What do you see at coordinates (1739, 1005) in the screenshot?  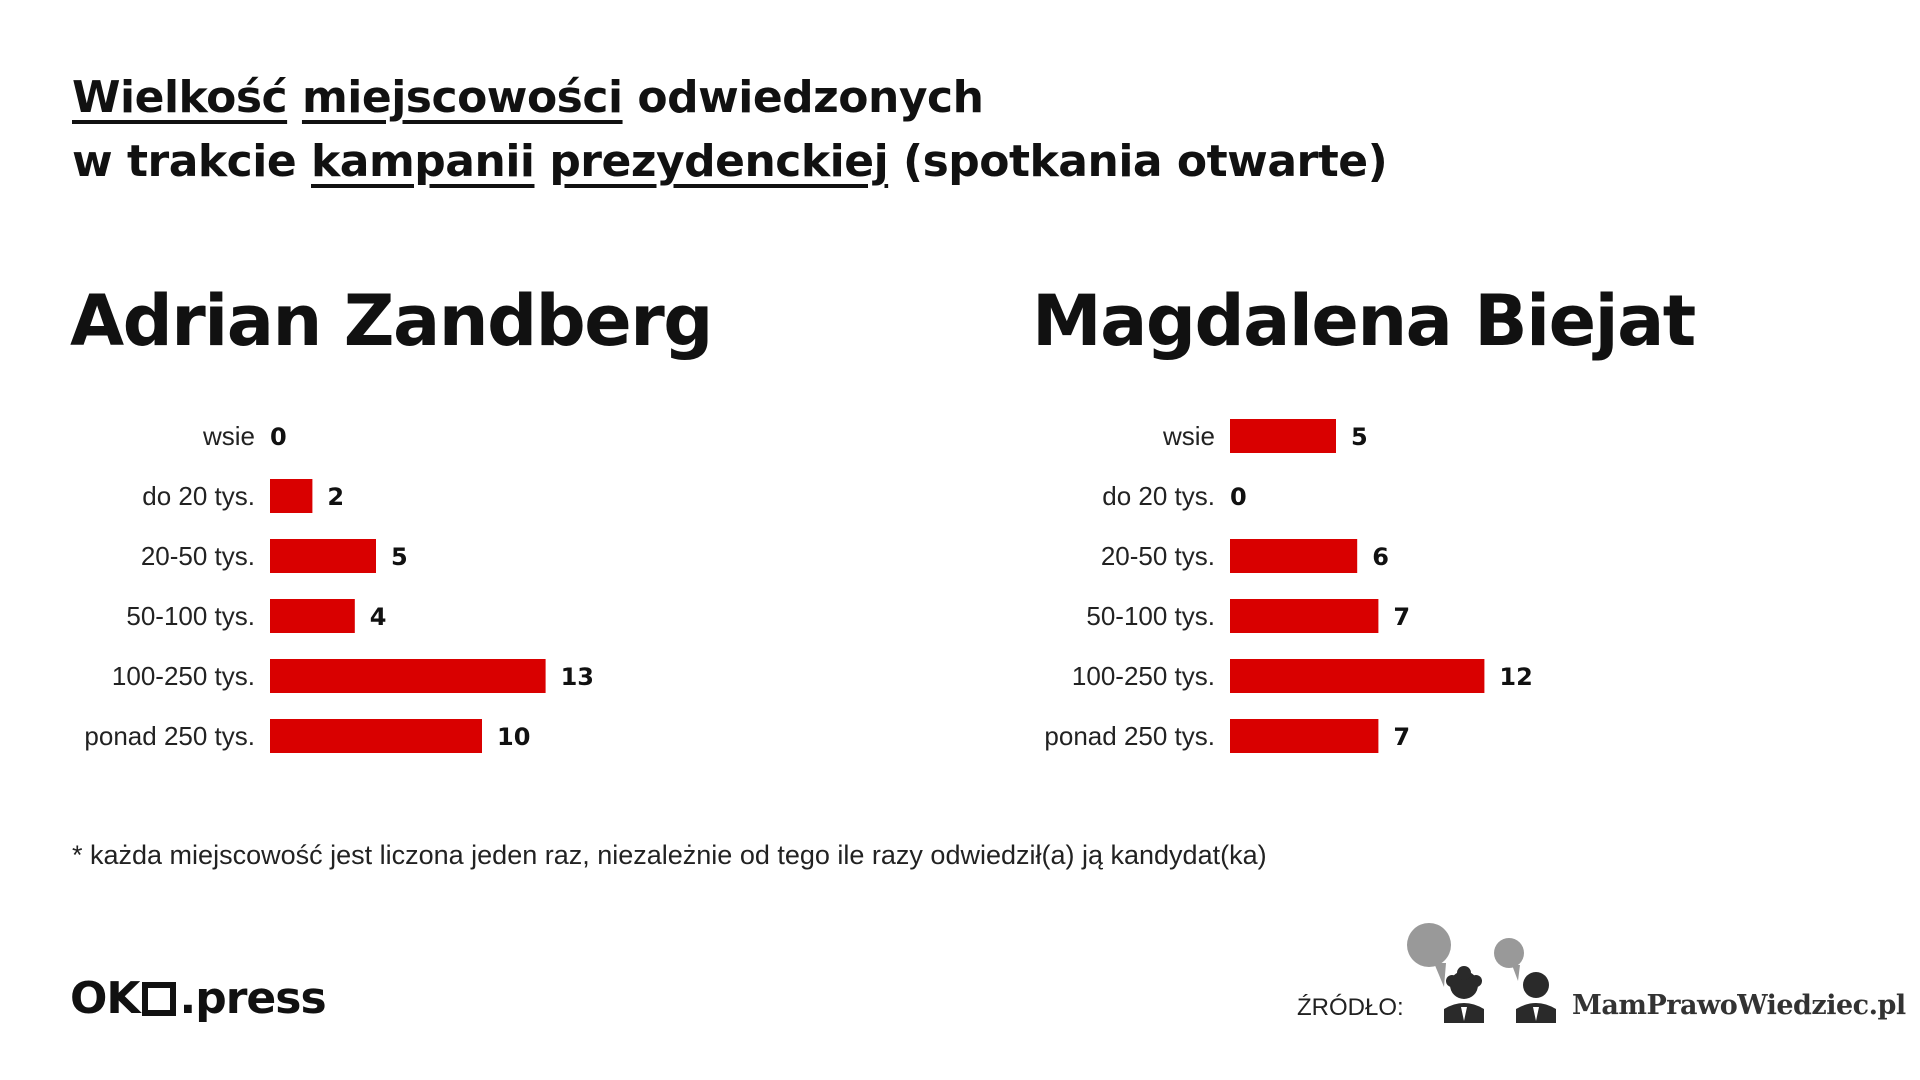 I see `source-name: MamPrawoWiedziec.pl` at bounding box center [1739, 1005].